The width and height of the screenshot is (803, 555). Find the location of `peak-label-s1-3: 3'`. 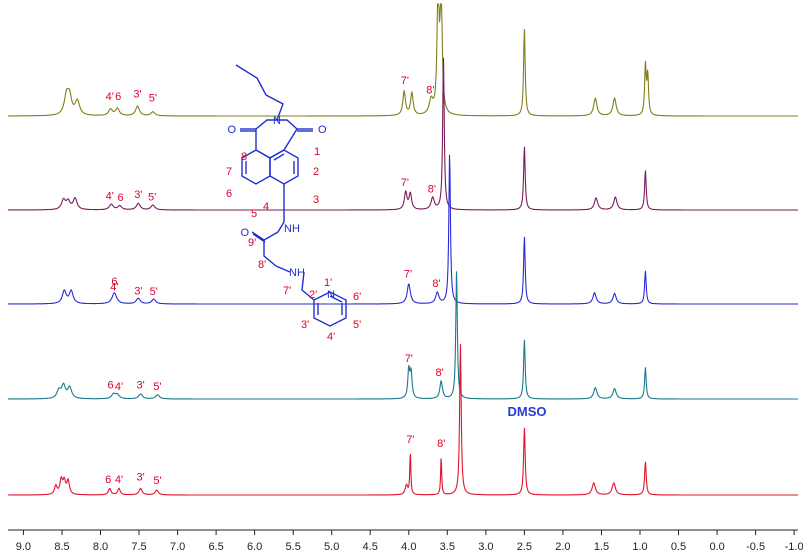

peak-label-s1-3: 3' is located at coordinates (137, 95).